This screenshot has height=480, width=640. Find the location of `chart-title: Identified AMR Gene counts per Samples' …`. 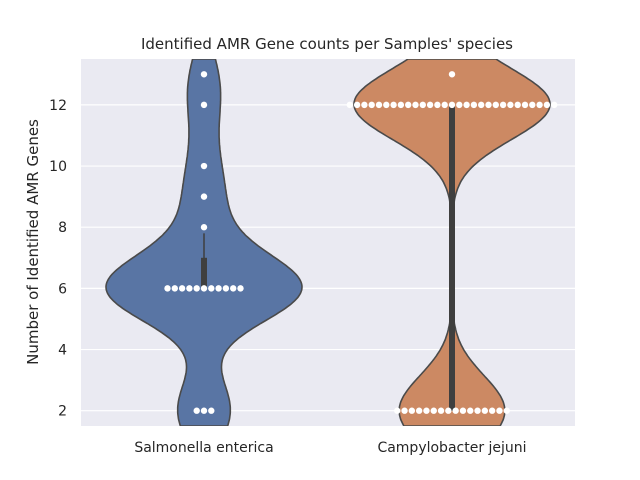

chart-title: Identified AMR Gene counts per Samples' … is located at coordinates (327, 44).